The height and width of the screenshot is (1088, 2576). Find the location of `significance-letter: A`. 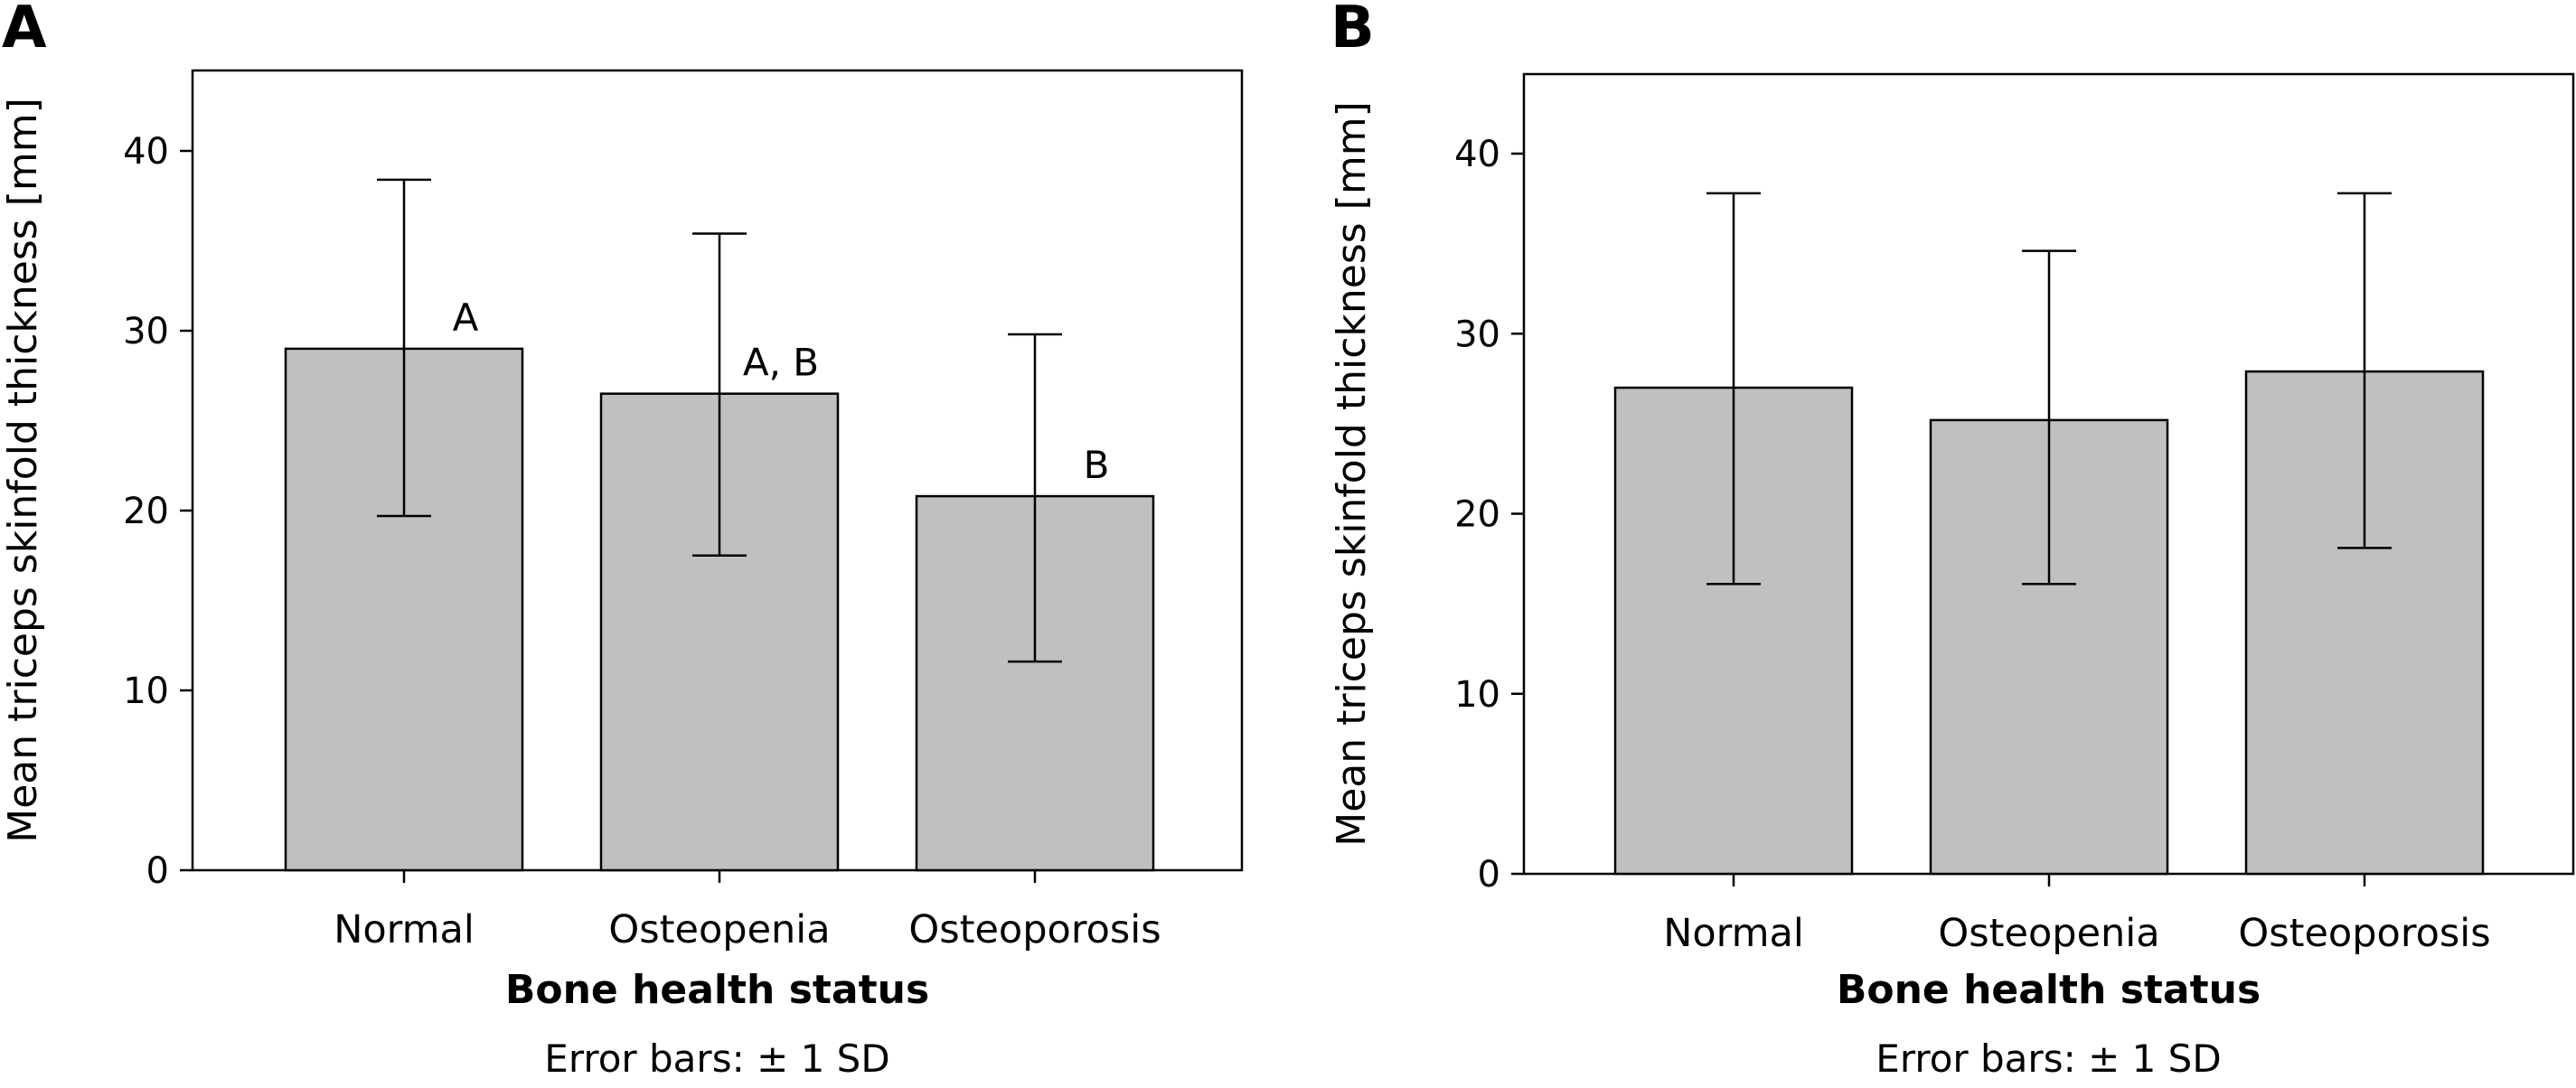

significance-letter: A is located at coordinates (466, 317).